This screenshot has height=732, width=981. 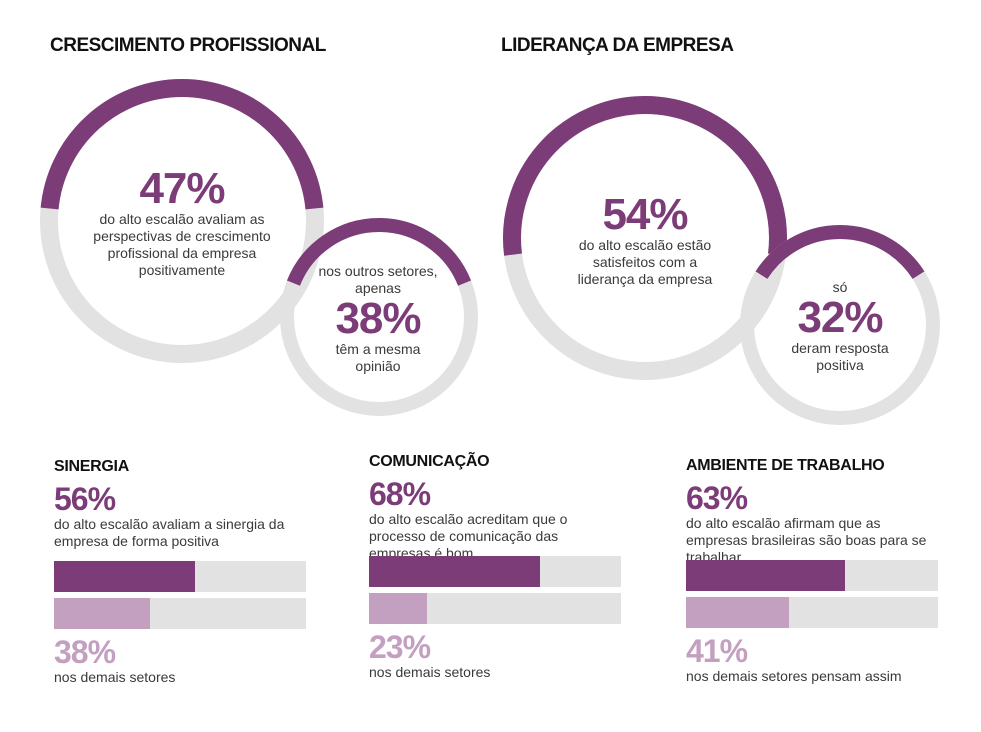 I want to click on leadership-other-ring-arc, so click(x=840, y=252).